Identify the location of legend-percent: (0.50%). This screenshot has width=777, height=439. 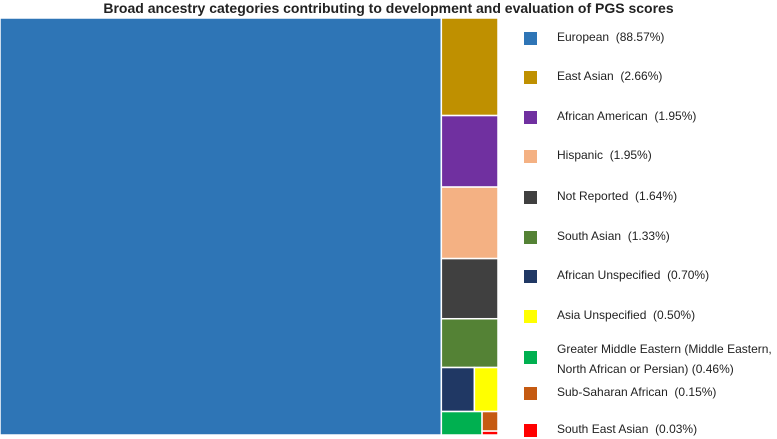
(674, 315).